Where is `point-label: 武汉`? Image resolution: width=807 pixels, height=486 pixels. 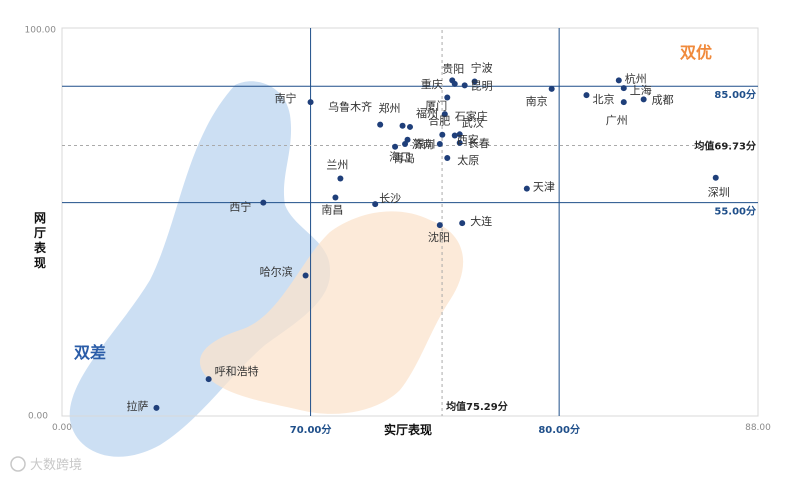
point-label: 武汉 is located at coordinates (473, 122).